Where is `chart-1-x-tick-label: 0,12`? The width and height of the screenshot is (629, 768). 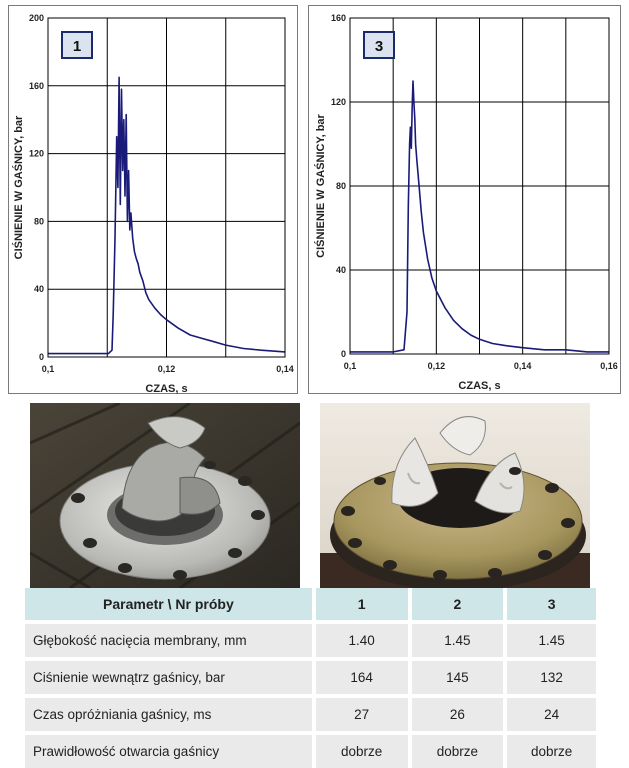 chart-1-x-tick-label: 0,12 is located at coordinates (167, 369).